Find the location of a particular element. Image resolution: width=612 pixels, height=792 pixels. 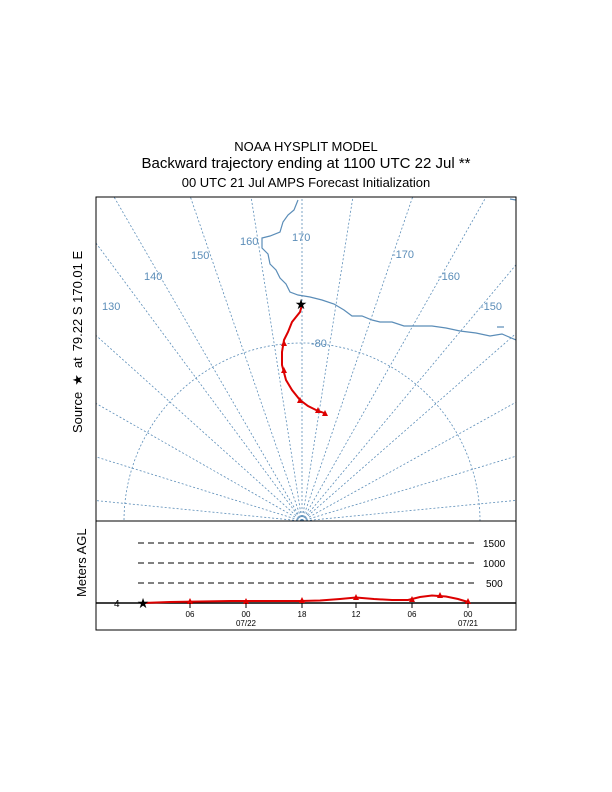

height-frame is located at coordinates (306, 575).